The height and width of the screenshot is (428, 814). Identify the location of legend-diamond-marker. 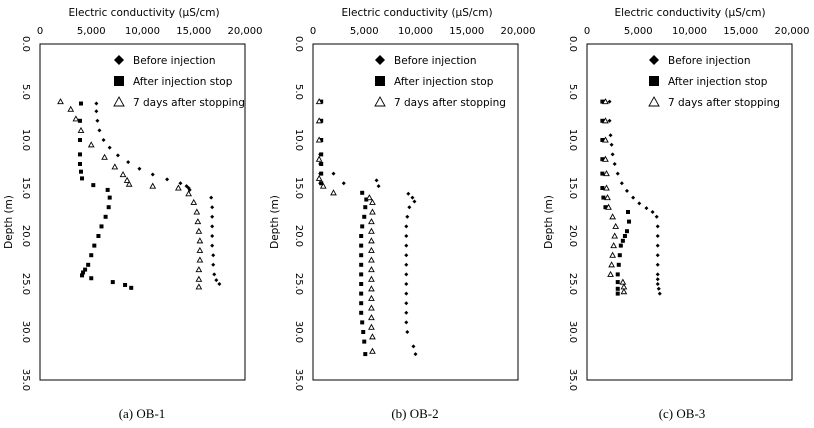
(119, 60).